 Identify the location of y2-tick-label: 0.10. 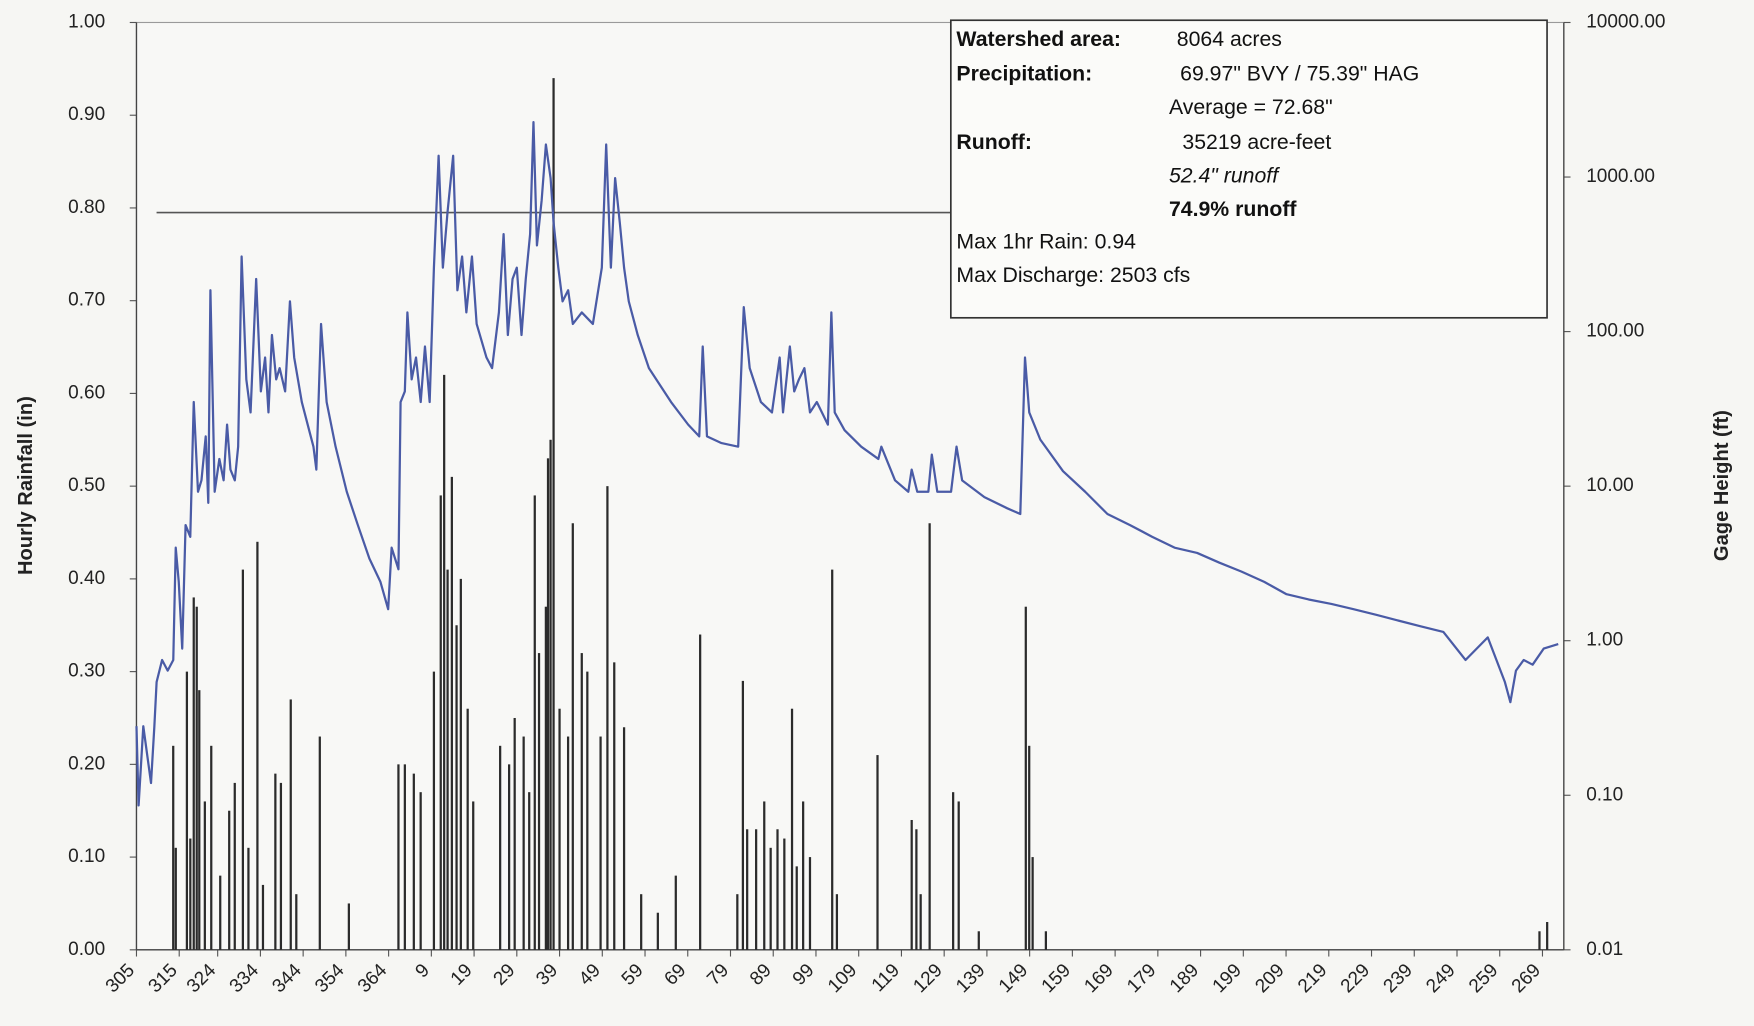
(1604, 794).